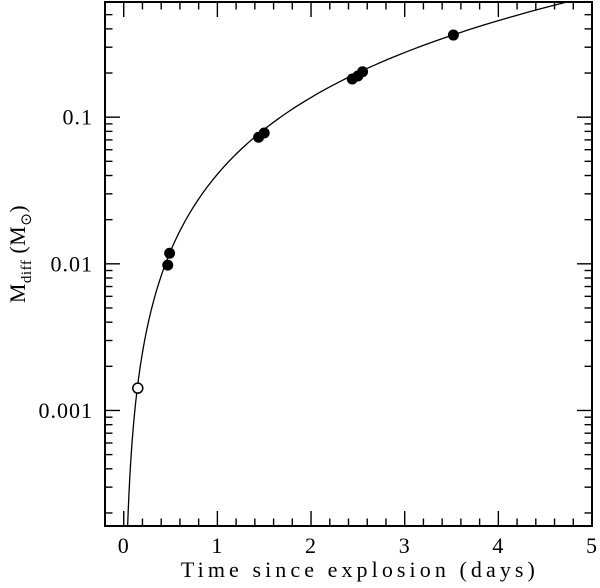 The image size is (600, 588). Describe the element at coordinates (498, 545) in the screenshot. I see `x-tick-label: 4` at that location.